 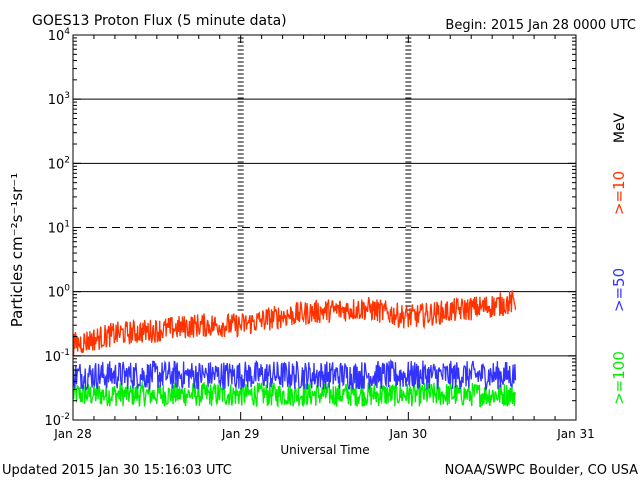 I want to click on begin-time: Begin: 2015 Jan 28 0000 UTC, so click(x=540, y=25).